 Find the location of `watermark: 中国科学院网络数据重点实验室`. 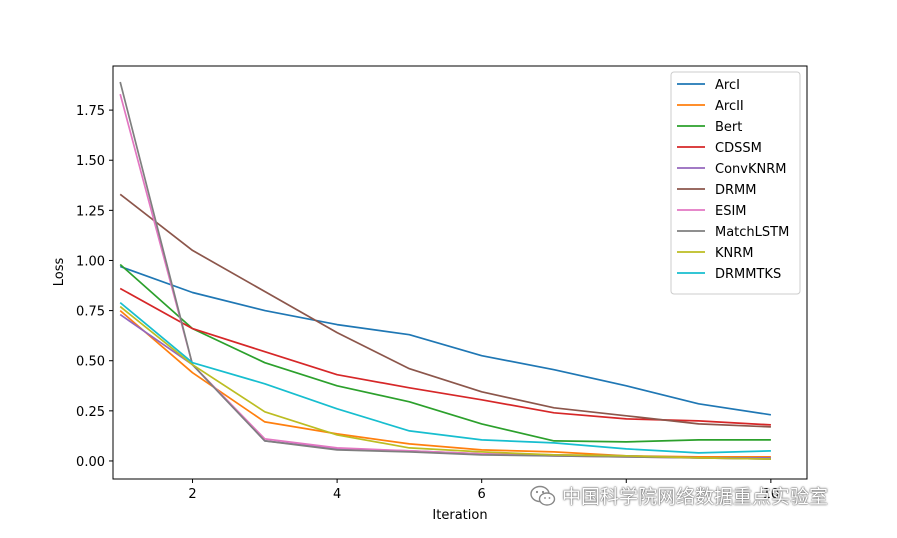

watermark: 中国科学院网络数据重点实验室 is located at coordinates (679, 495).